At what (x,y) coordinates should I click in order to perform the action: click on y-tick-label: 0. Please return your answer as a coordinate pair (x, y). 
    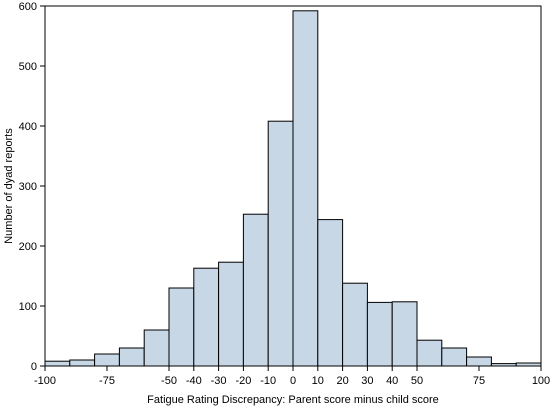
    Looking at the image, I should click on (34, 367).